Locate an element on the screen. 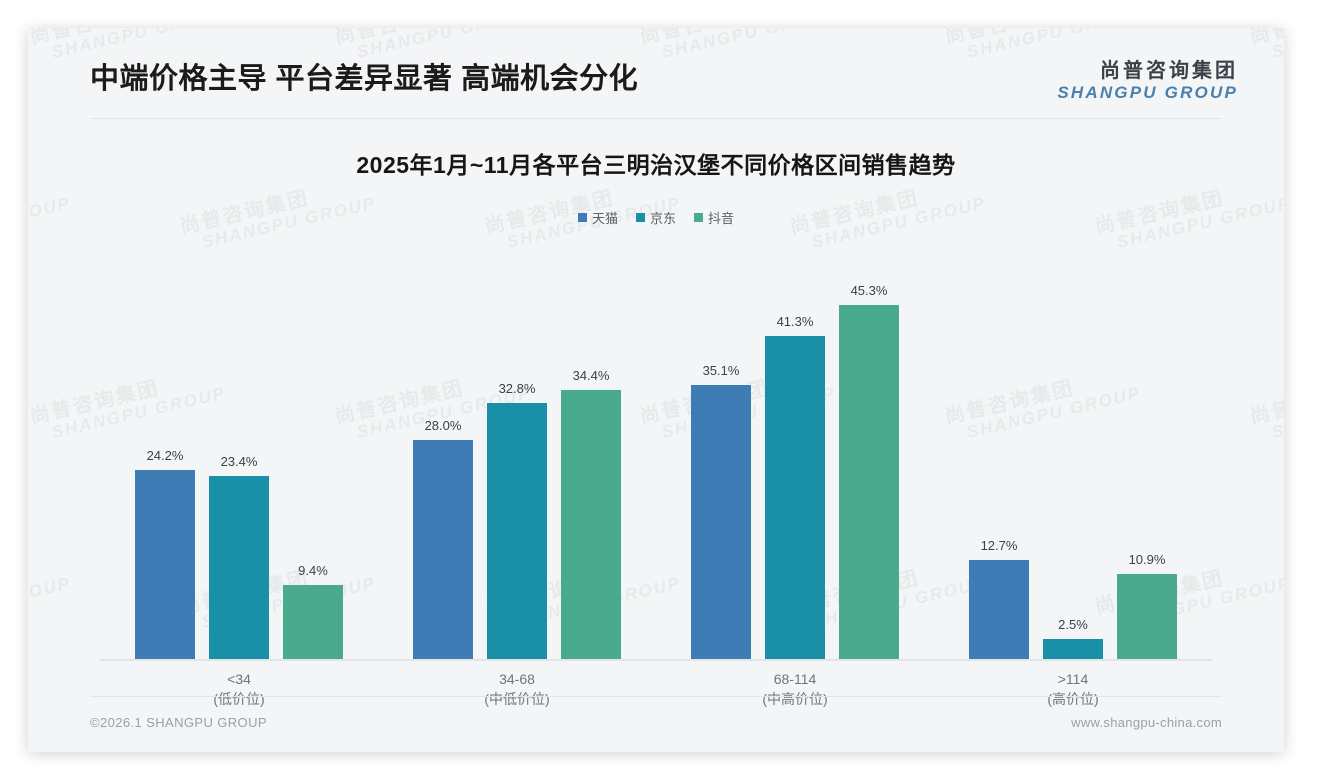 The height and width of the screenshot is (780, 1340). bar-value-label: 12.7% is located at coordinates (999, 545).